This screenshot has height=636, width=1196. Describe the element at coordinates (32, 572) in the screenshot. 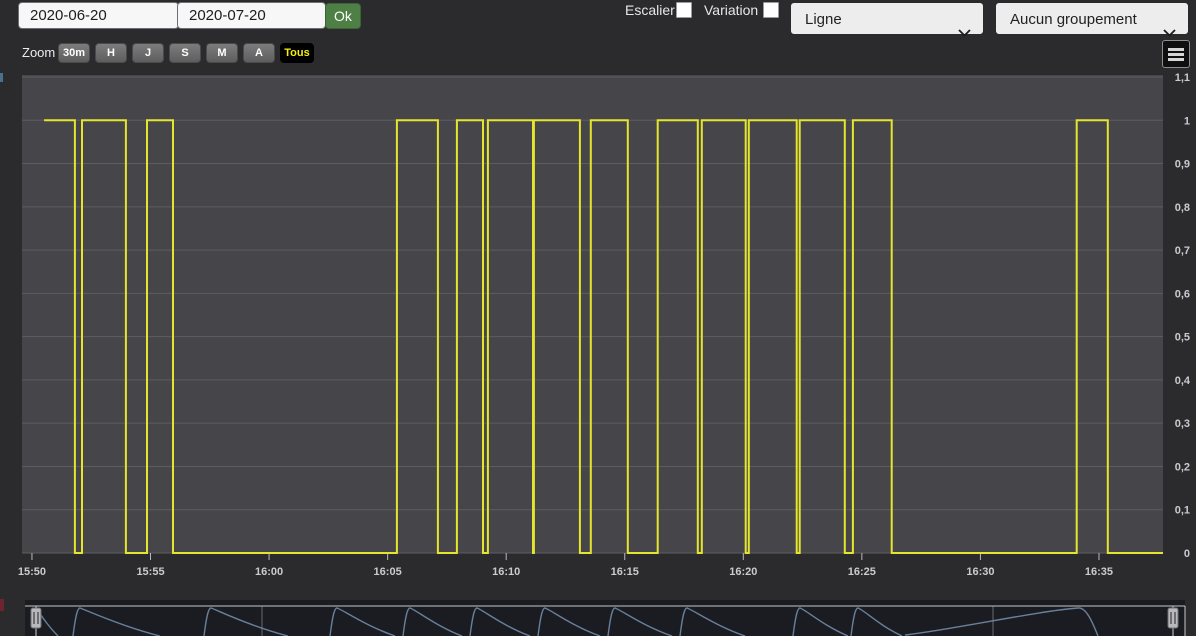

I see `x-axis-label: 15:50` at that location.